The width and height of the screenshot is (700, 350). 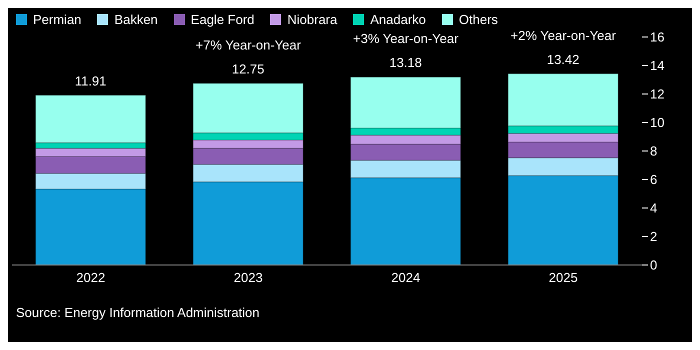 I want to click on total-label: 11.91, so click(x=90, y=80).